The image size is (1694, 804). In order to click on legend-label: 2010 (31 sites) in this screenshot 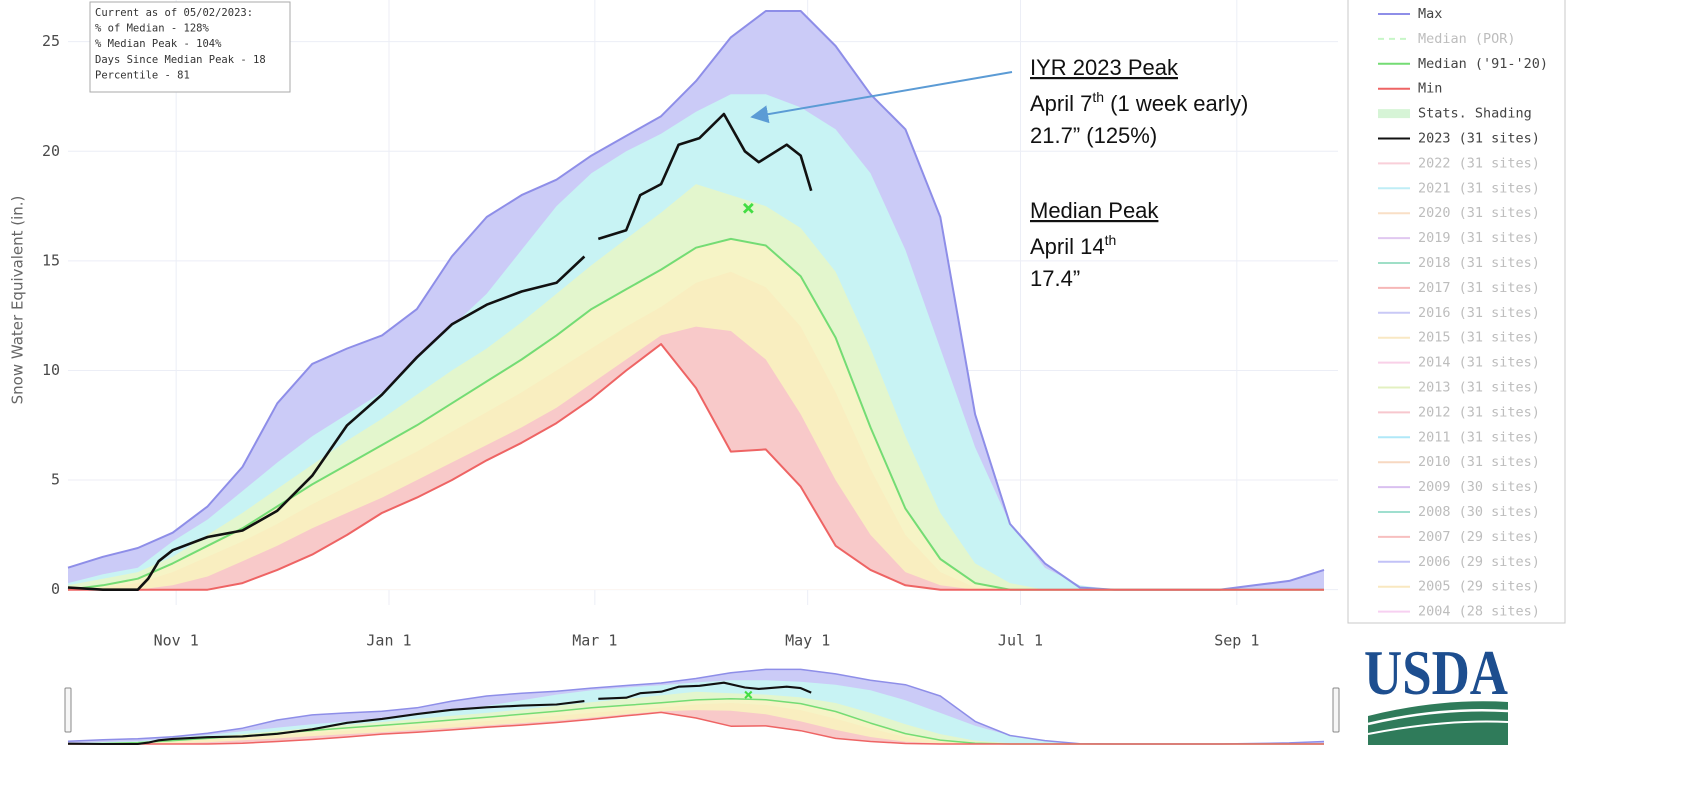, I will do `click(1479, 462)`.